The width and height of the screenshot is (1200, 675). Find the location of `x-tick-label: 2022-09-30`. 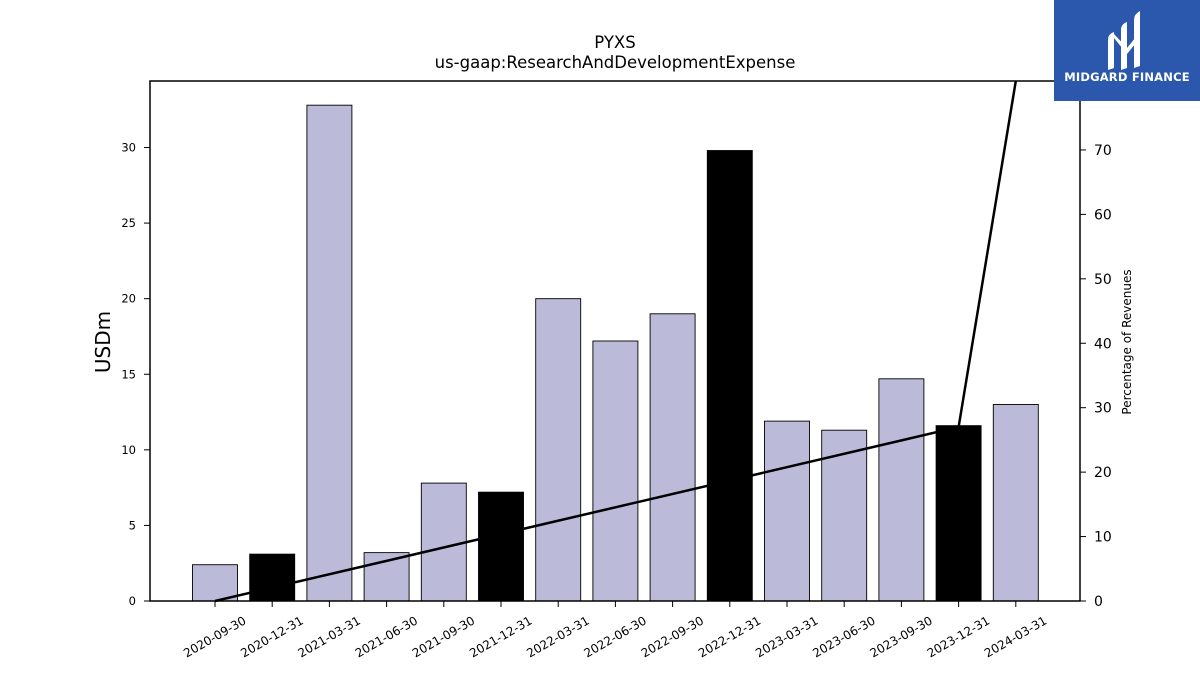

x-tick-label: 2022-09-30 is located at coordinates (672, 636).